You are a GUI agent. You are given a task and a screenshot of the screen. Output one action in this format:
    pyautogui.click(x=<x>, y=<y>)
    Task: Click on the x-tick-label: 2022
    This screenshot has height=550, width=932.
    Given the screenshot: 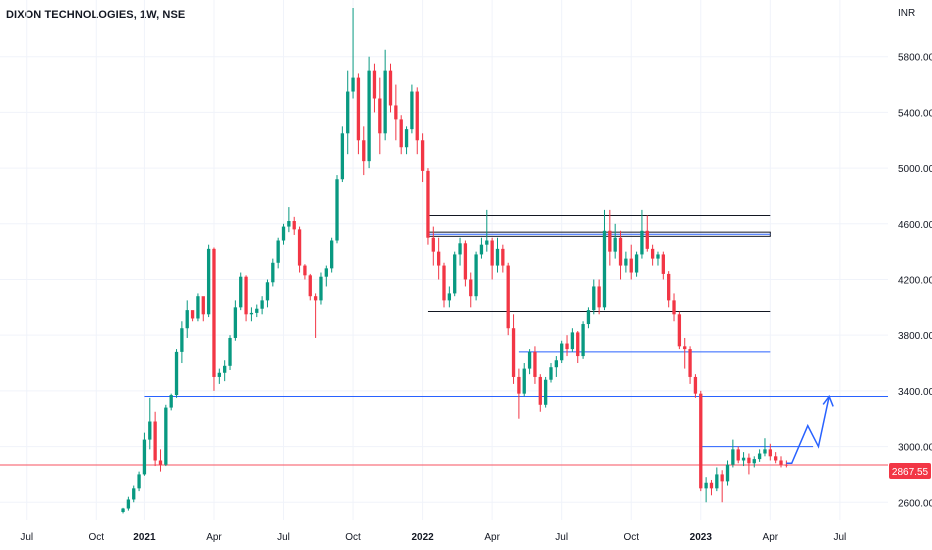 What is the action you would take?
    pyautogui.click(x=422, y=537)
    